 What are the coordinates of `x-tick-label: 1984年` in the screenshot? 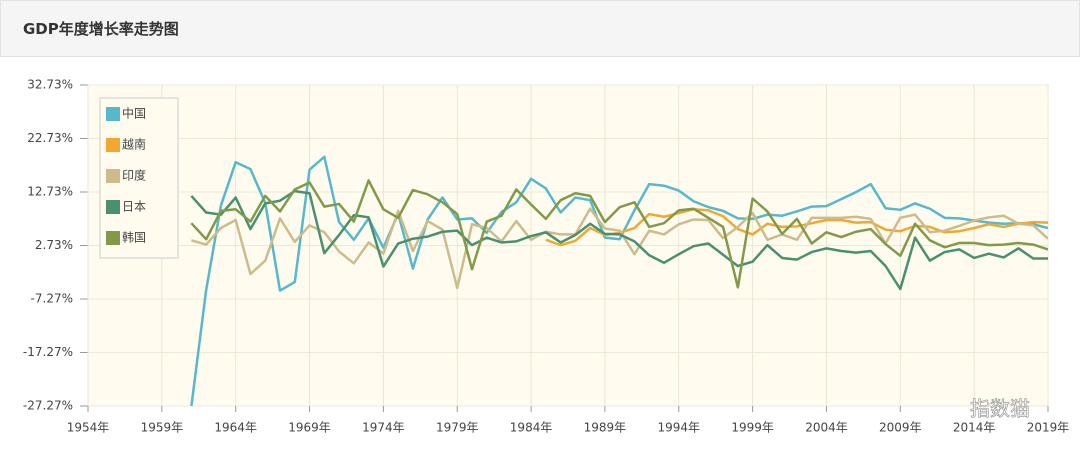 It's located at (531, 428).